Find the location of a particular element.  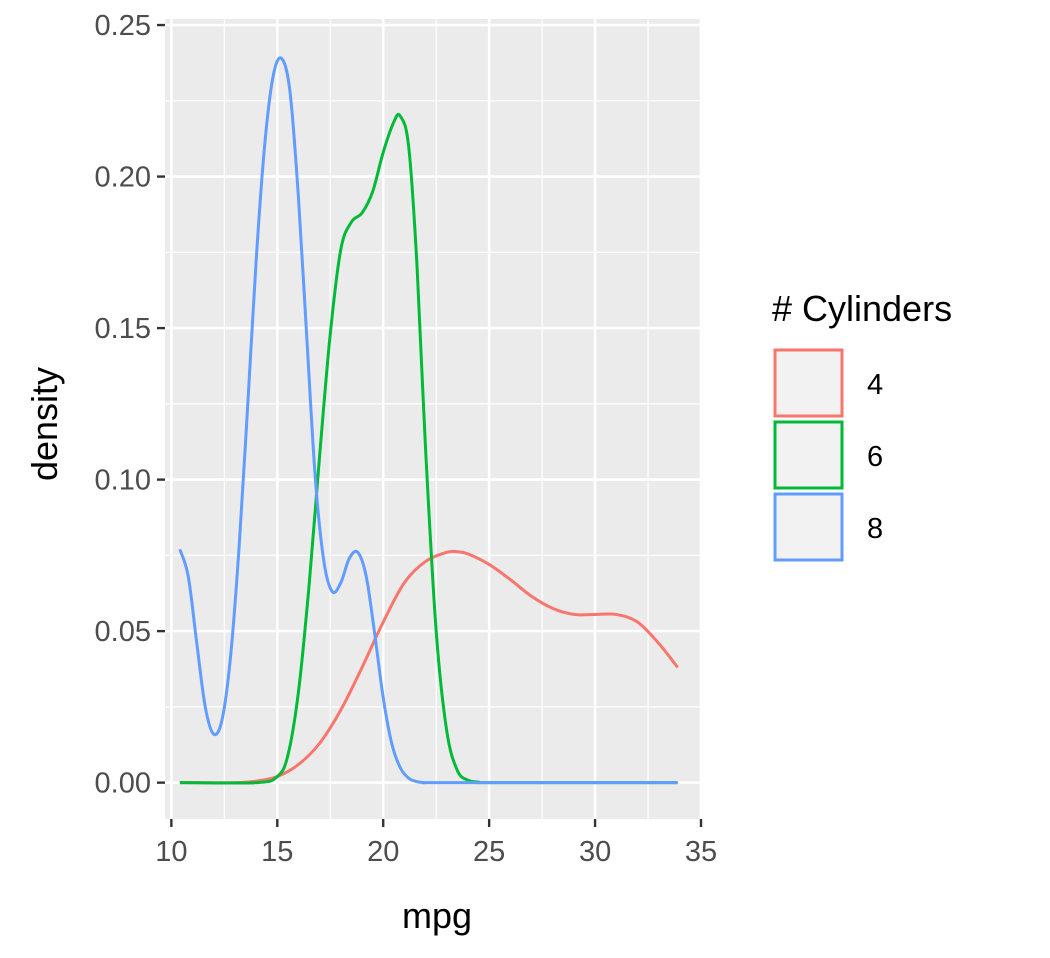

x-tick-label: 25 is located at coordinates (489, 852).